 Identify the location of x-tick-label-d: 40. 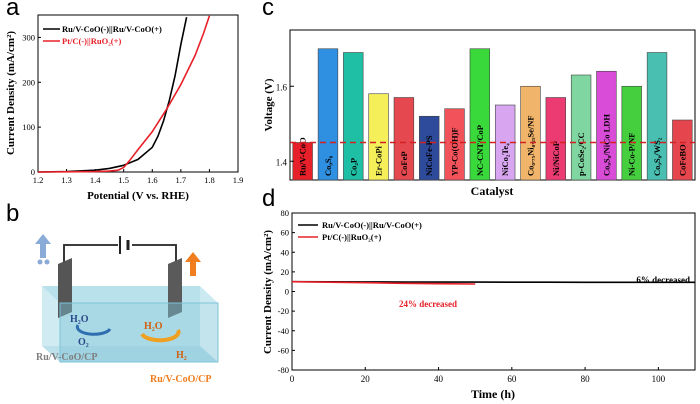
(439, 379).